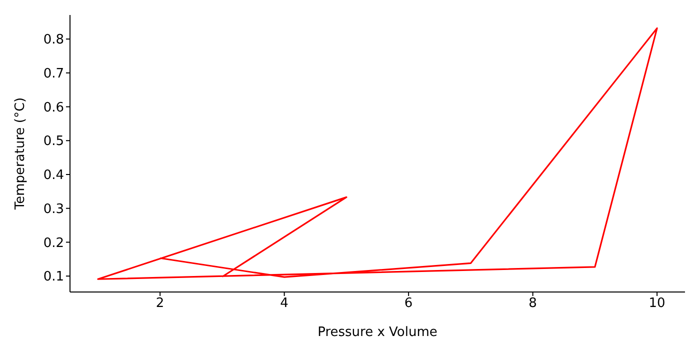 This screenshot has height=350, width=700. I want to click on x-tick-label: 2, so click(160, 304).